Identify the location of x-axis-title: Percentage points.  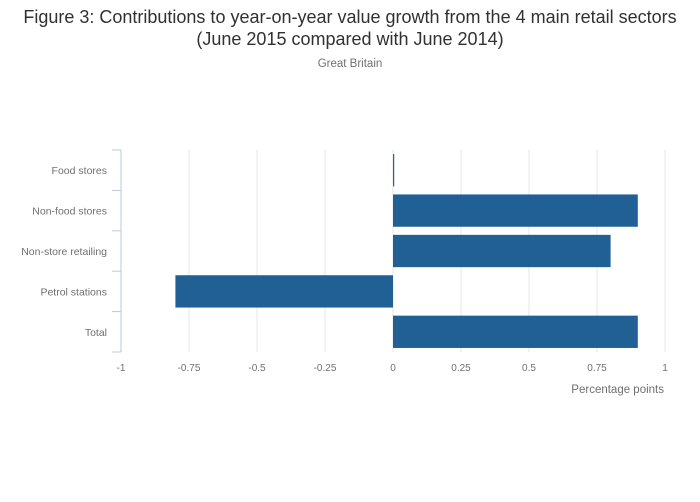
(617, 390).